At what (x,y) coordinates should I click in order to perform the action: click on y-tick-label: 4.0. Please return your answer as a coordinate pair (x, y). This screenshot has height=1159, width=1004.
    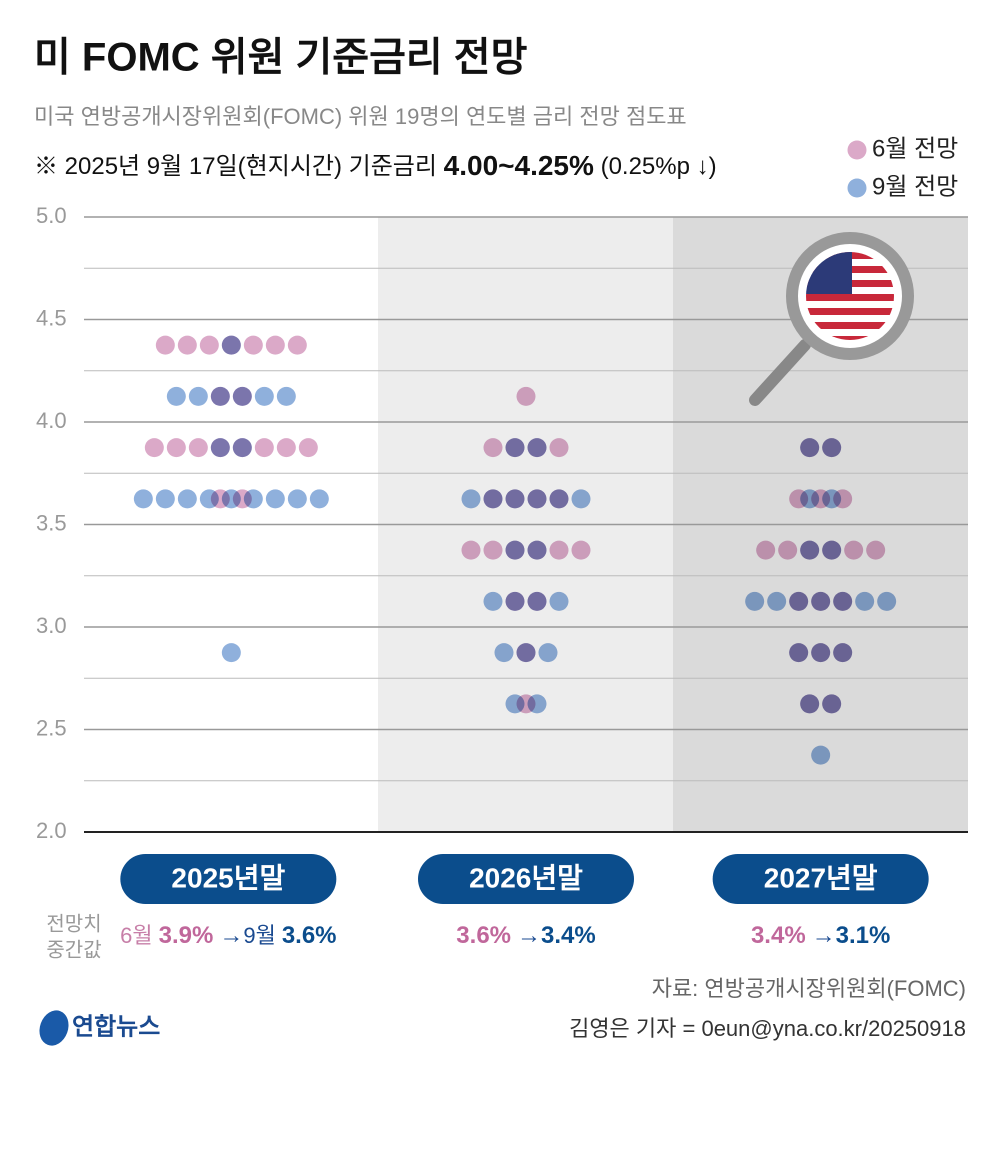
    Looking at the image, I should click on (51, 420).